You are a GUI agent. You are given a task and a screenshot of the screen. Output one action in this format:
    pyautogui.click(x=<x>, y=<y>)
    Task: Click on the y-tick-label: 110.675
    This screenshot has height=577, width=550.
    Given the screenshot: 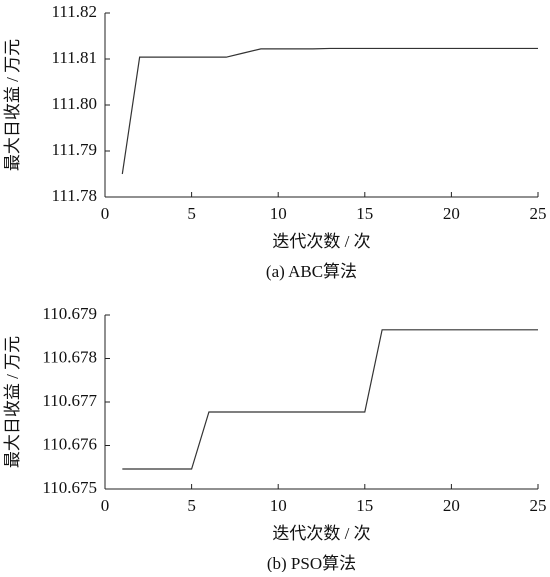 What is the action you would take?
    pyautogui.click(x=69, y=487)
    